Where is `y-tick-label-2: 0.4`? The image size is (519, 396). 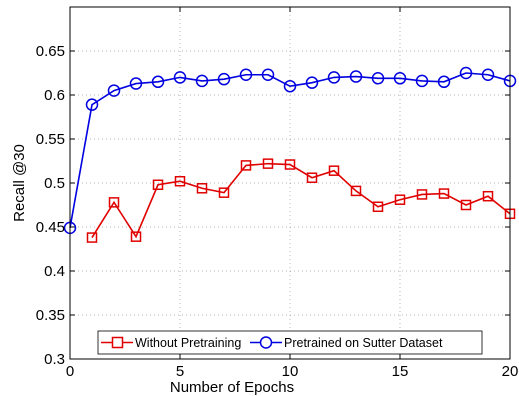
y-tick-label-2: 0.4 is located at coordinates (54, 271).